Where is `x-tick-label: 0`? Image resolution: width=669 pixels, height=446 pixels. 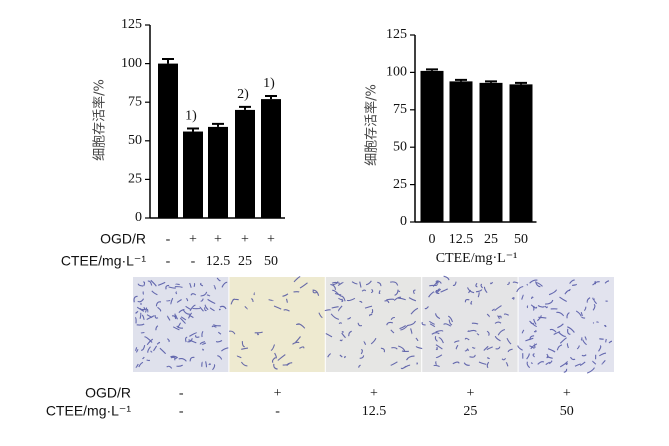
x-tick-label: 0 is located at coordinates (432, 239).